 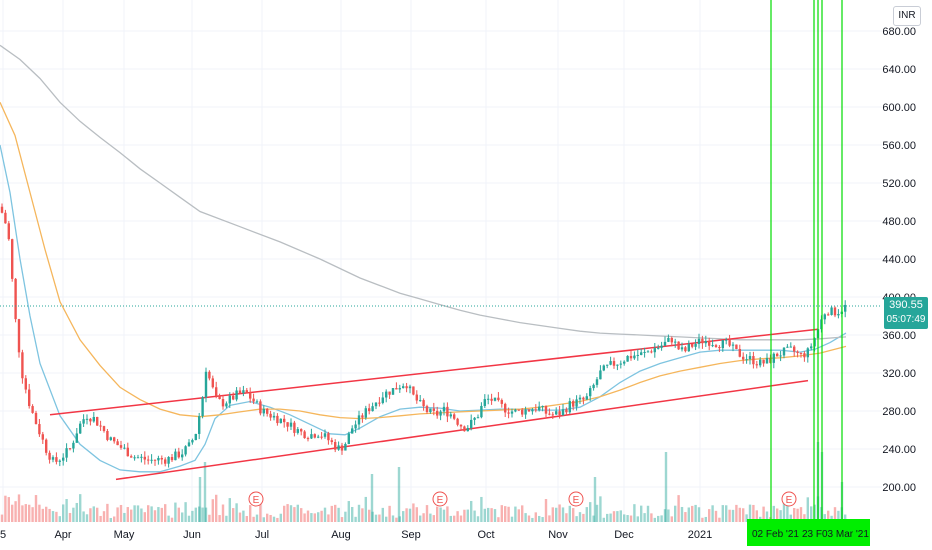 I want to click on price-tick-label: 200.00, so click(x=899, y=488).